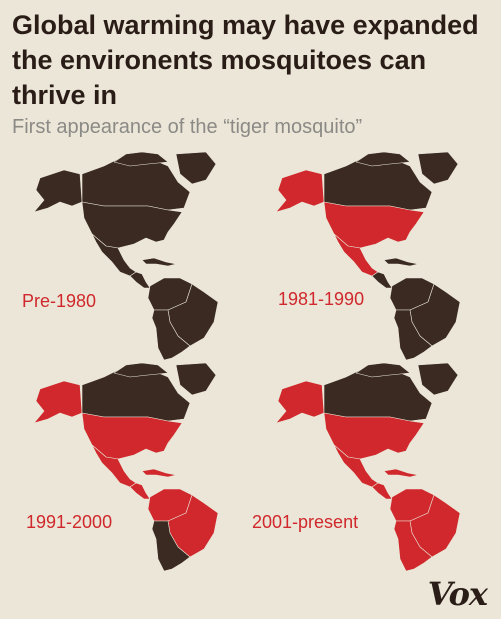  I want to click on vox-logo: Vox, so click(457, 594).